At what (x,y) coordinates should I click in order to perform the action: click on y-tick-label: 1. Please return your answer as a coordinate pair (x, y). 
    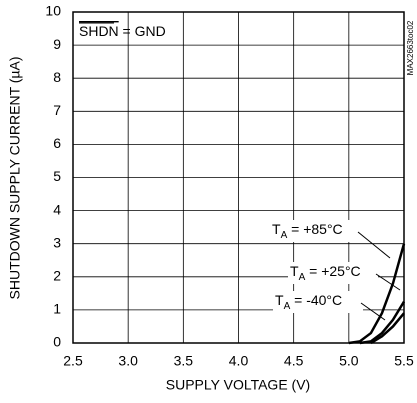
    Looking at the image, I should click on (57, 309).